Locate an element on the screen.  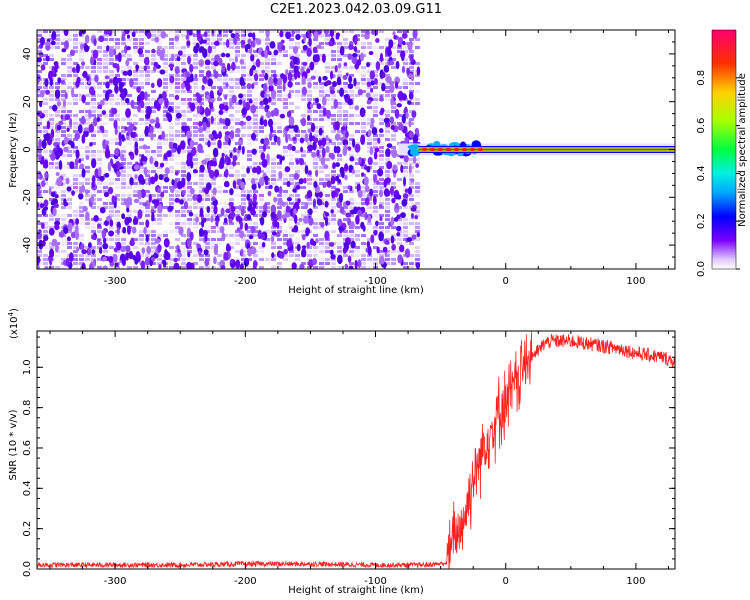
chart-title: C2E1.2023.042.03.09.G11 is located at coordinates (356, 9).